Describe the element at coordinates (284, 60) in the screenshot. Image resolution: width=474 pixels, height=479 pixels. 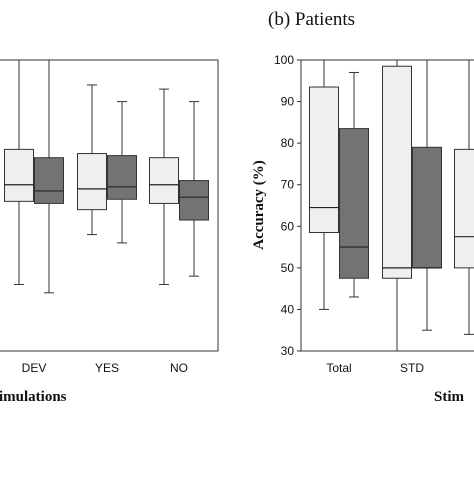
I see `y-tick-label: 100` at that location.